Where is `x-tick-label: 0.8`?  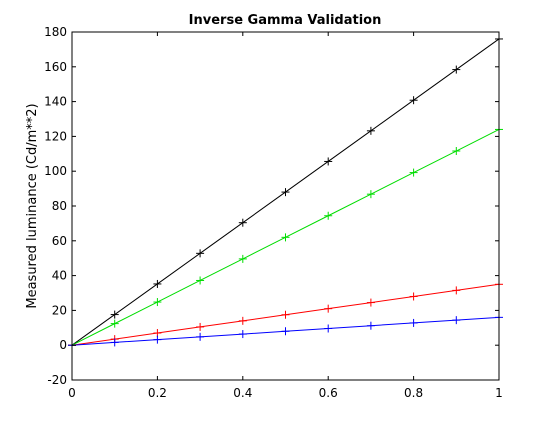 x-tick-label: 0.8 is located at coordinates (413, 393).